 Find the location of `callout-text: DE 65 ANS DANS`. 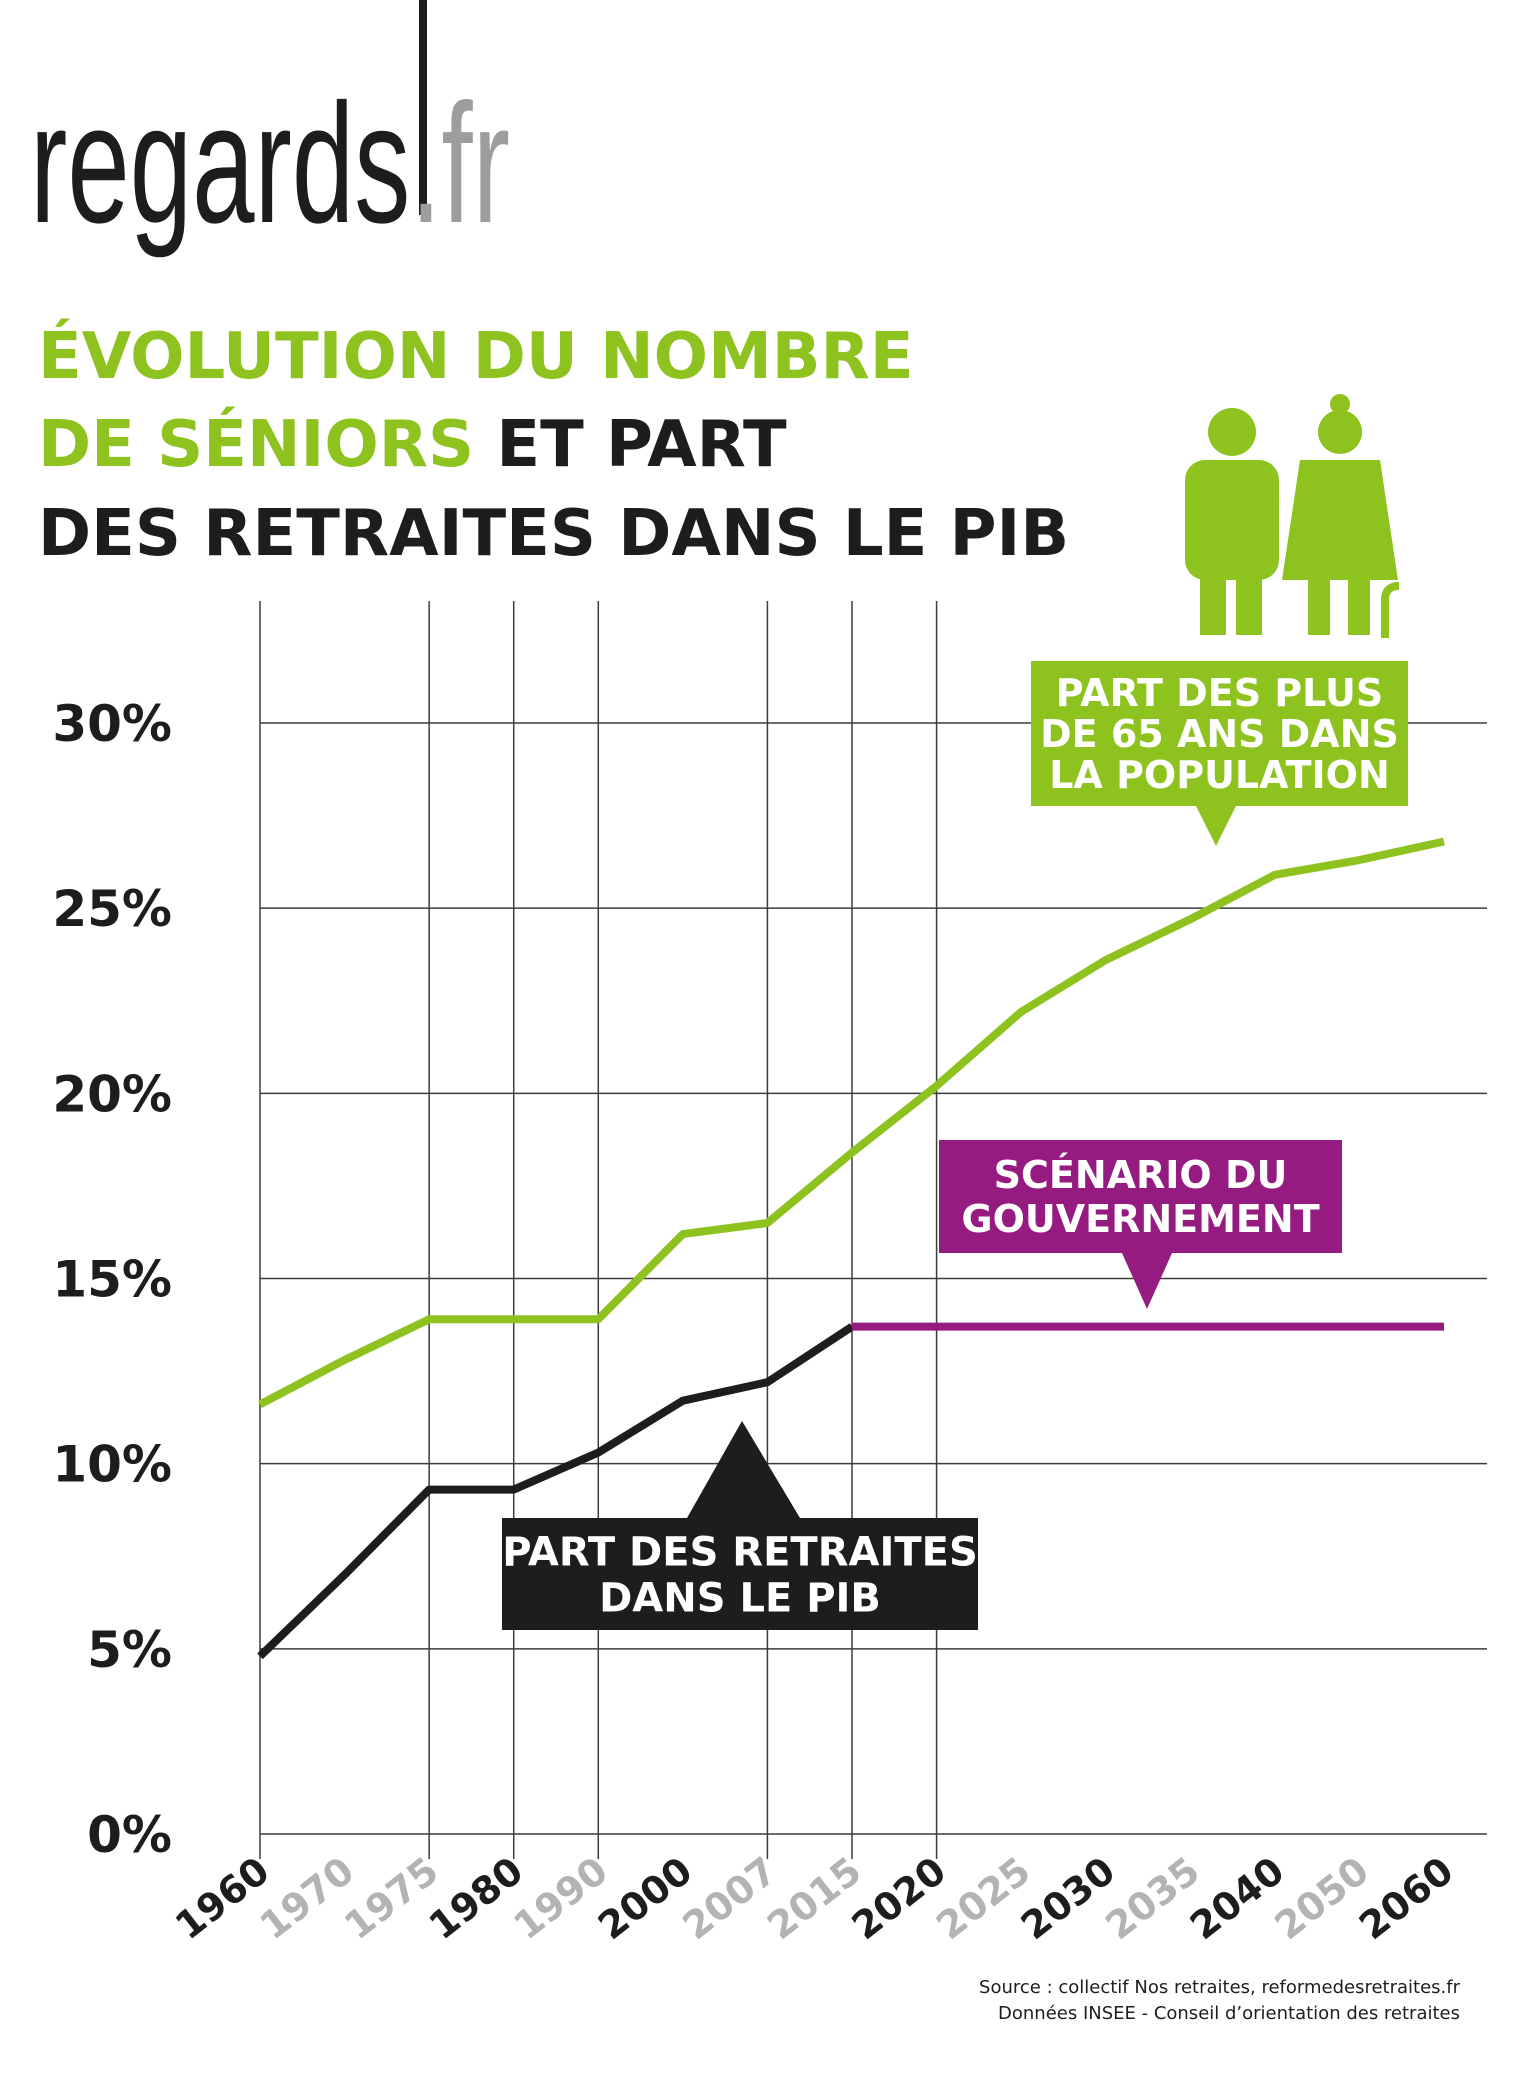

callout-text: DE 65 ANS DANS is located at coordinates (1219, 734).